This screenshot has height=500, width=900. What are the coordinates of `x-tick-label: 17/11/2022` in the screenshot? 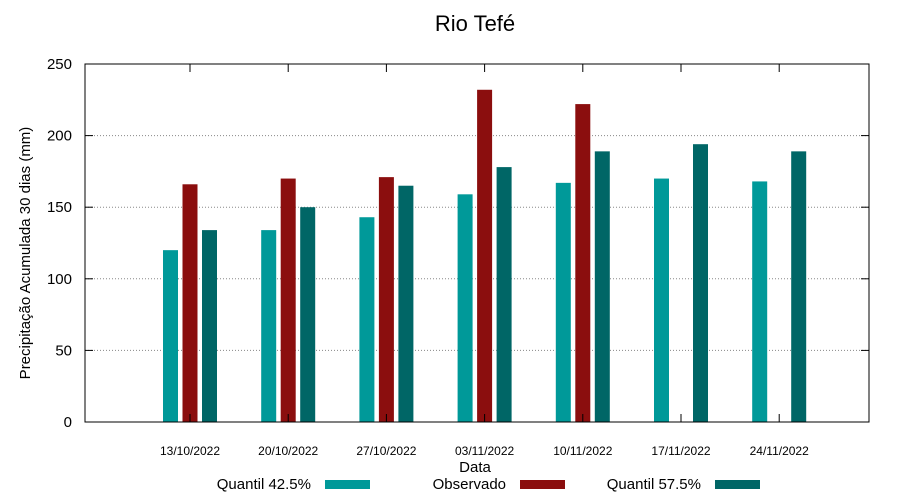 It's located at (680, 451).